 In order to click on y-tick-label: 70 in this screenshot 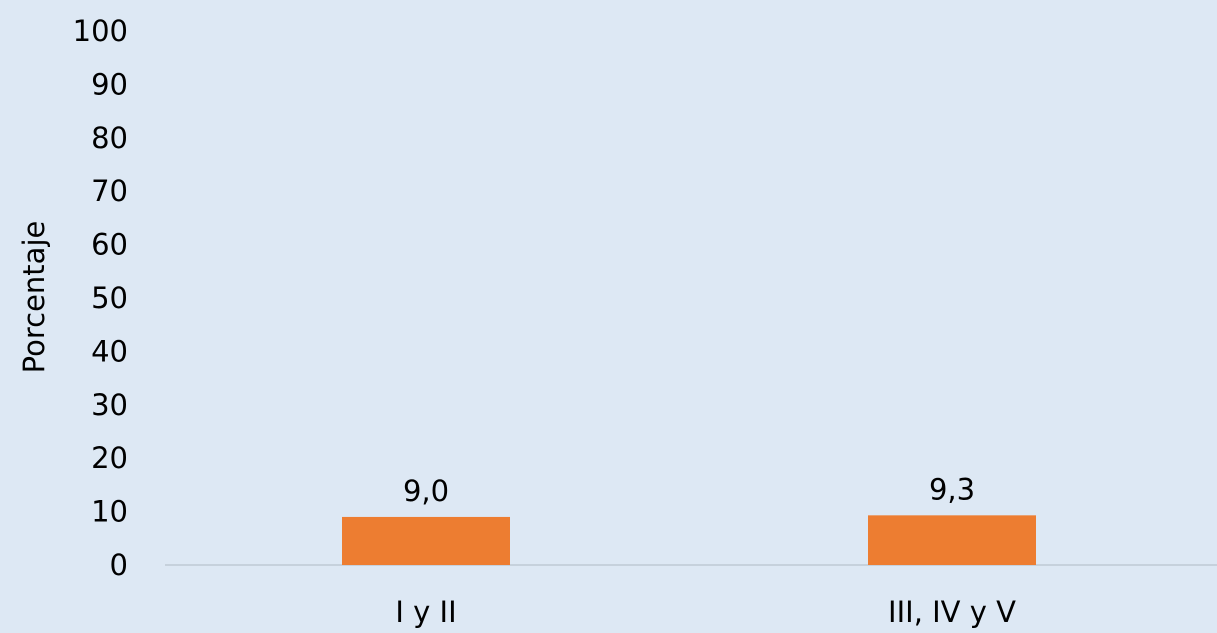, I will do `click(109, 191)`.